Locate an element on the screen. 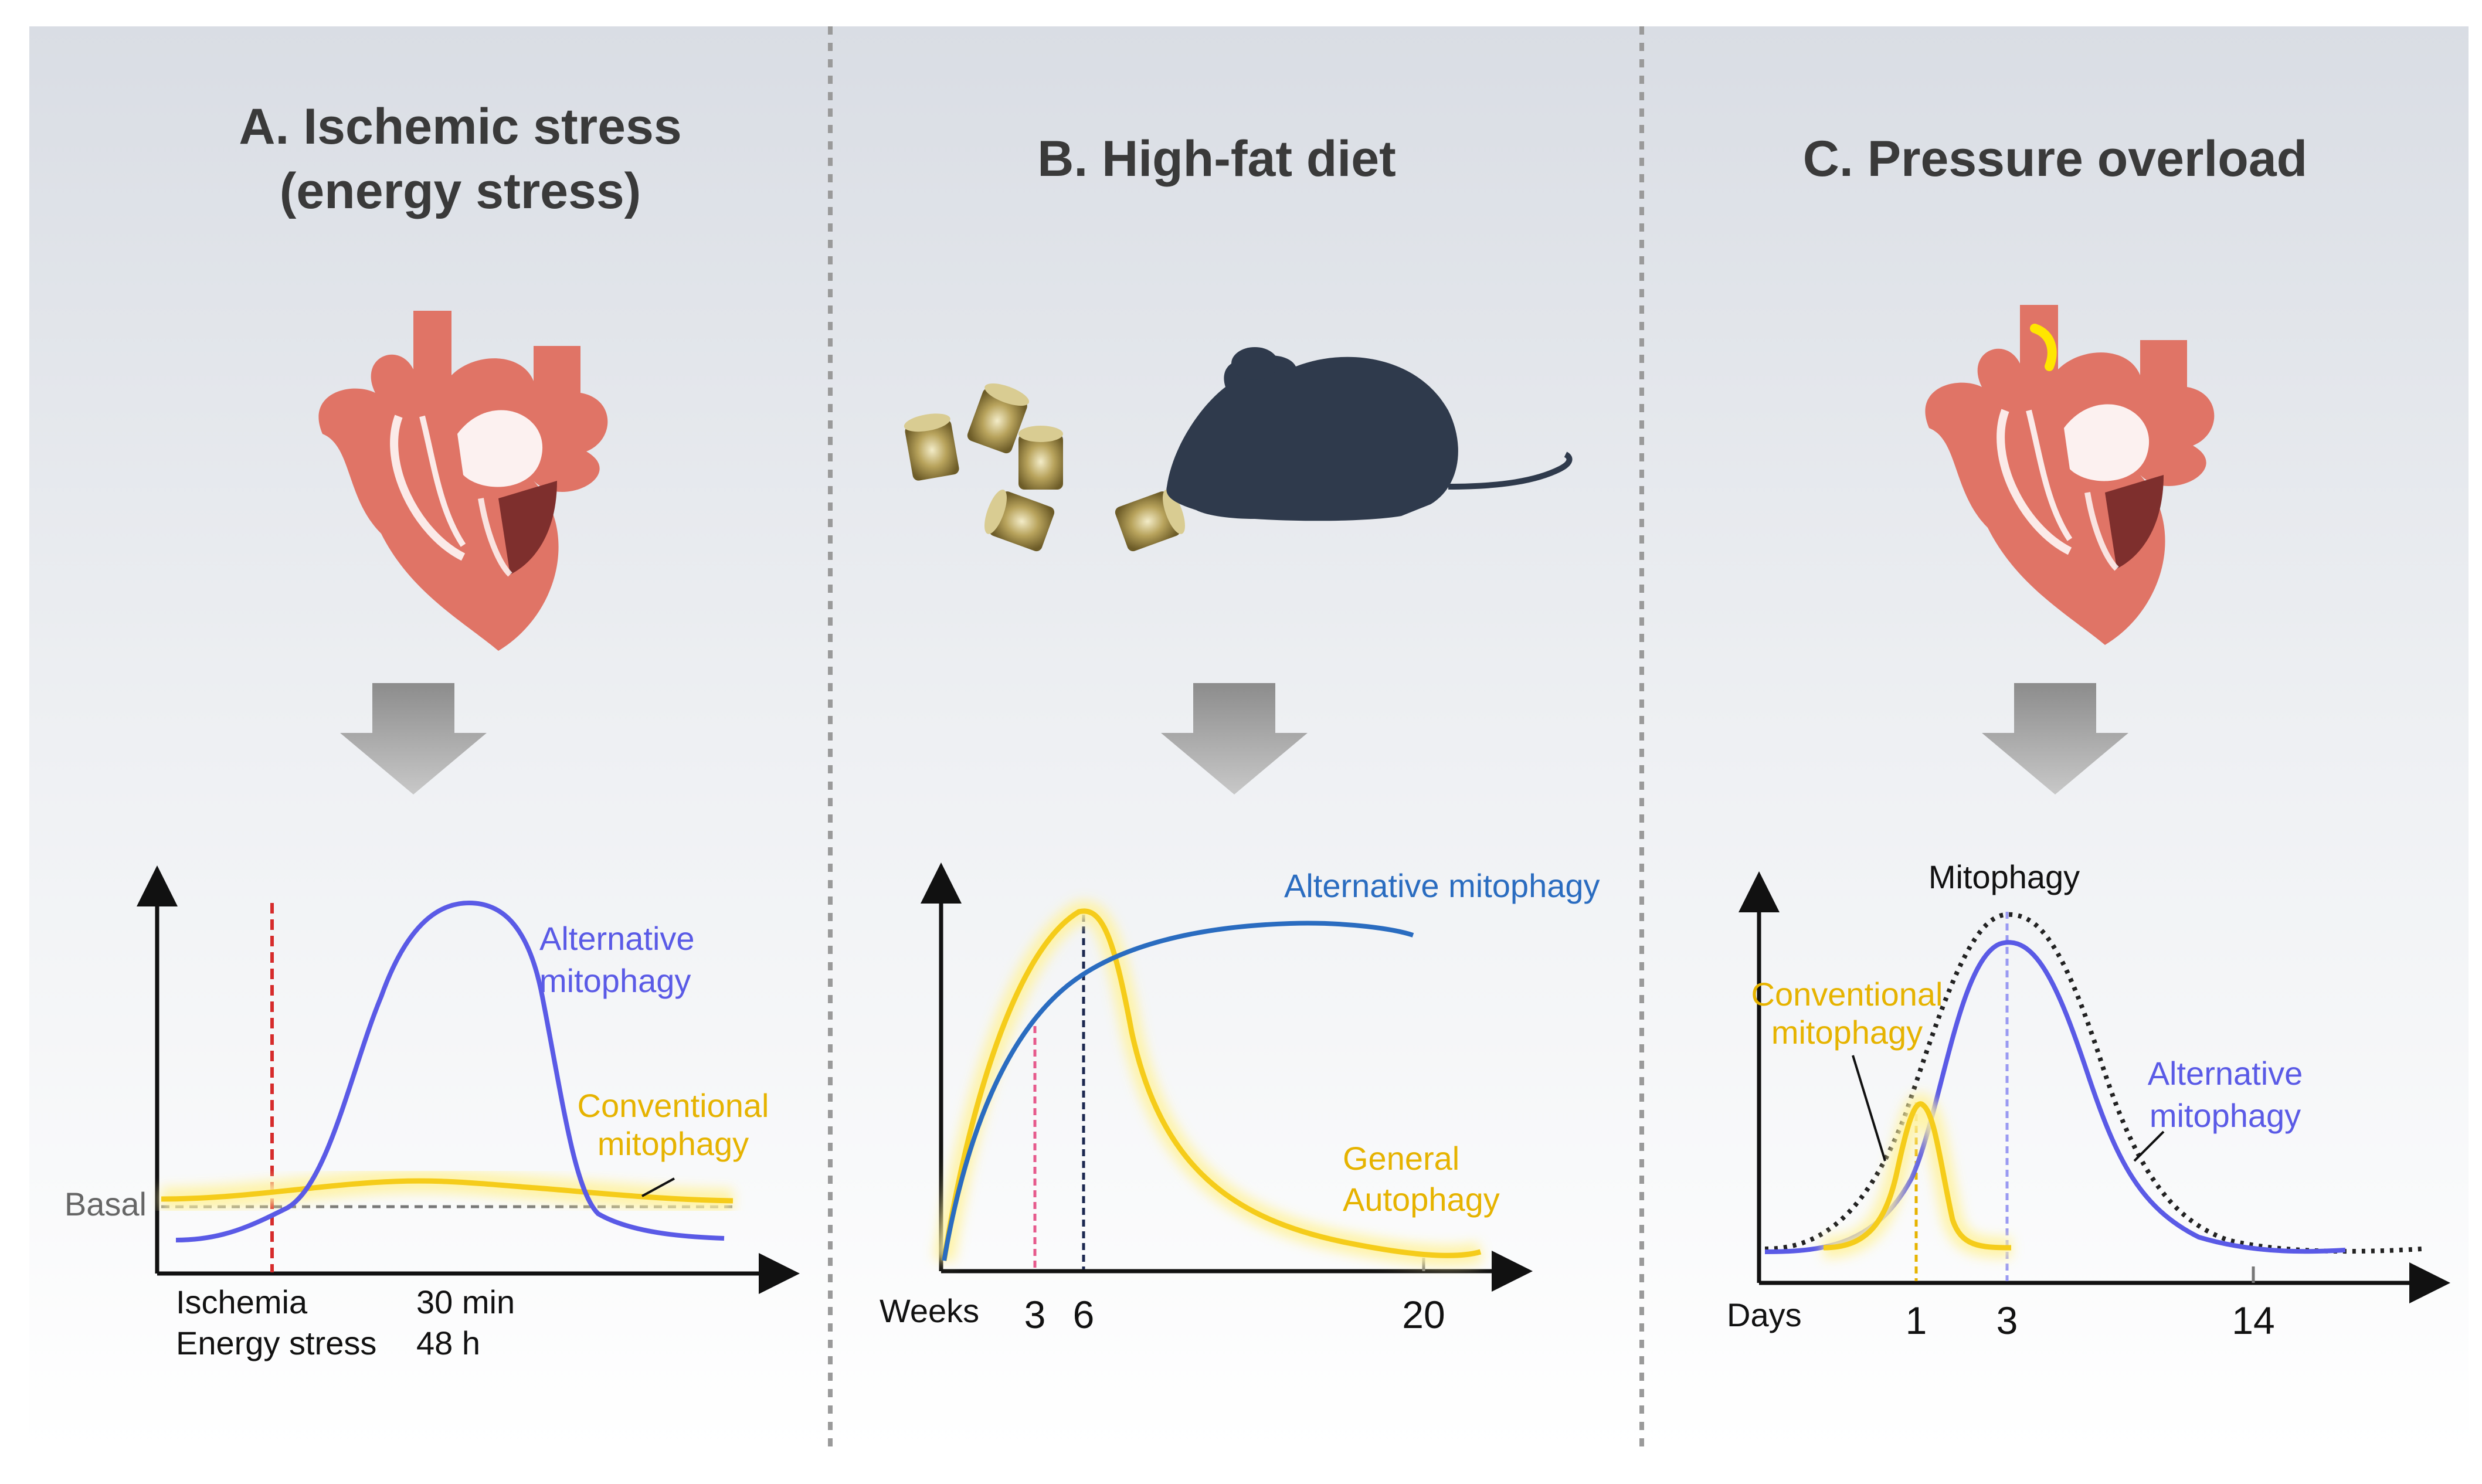 Image resolution: width=2482 pixels, height=1484 pixels. panel-b-title: B. High-fat diet is located at coordinates (1216, 159).